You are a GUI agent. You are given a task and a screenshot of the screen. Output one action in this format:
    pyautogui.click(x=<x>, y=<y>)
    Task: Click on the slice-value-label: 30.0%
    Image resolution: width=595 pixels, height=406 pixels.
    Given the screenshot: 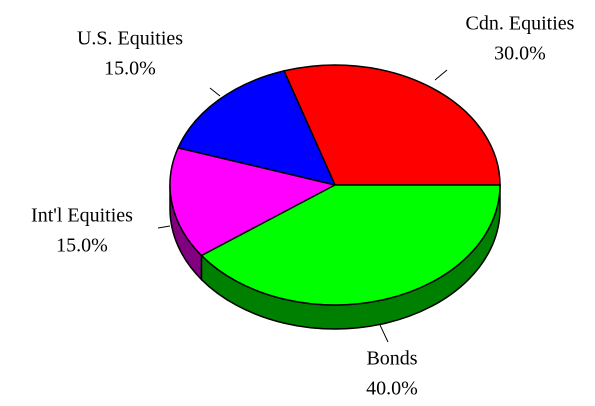 What is the action you would take?
    pyautogui.click(x=520, y=54)
    